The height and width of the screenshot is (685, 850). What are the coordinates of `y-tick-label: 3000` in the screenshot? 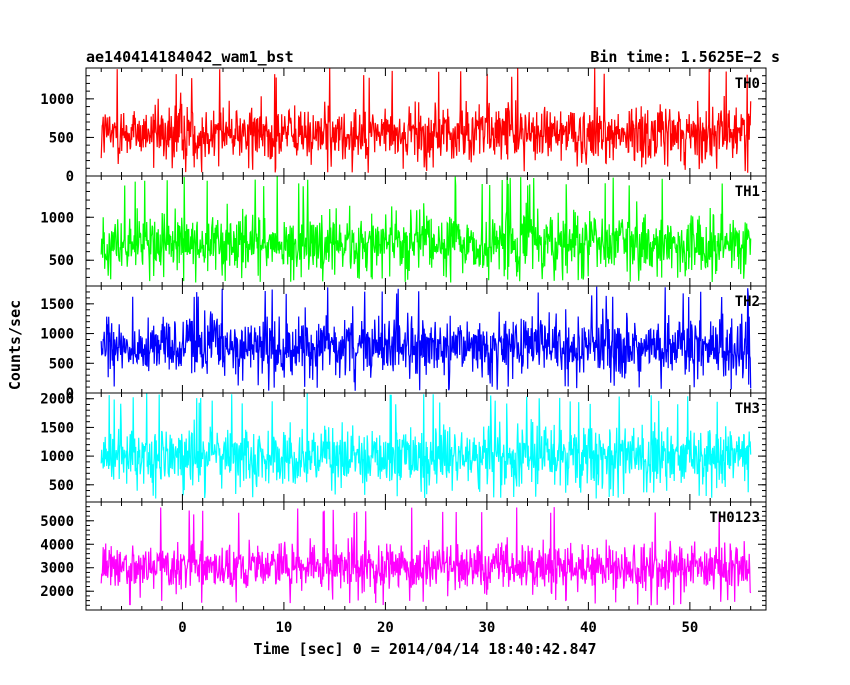 It's located at (57, 569).